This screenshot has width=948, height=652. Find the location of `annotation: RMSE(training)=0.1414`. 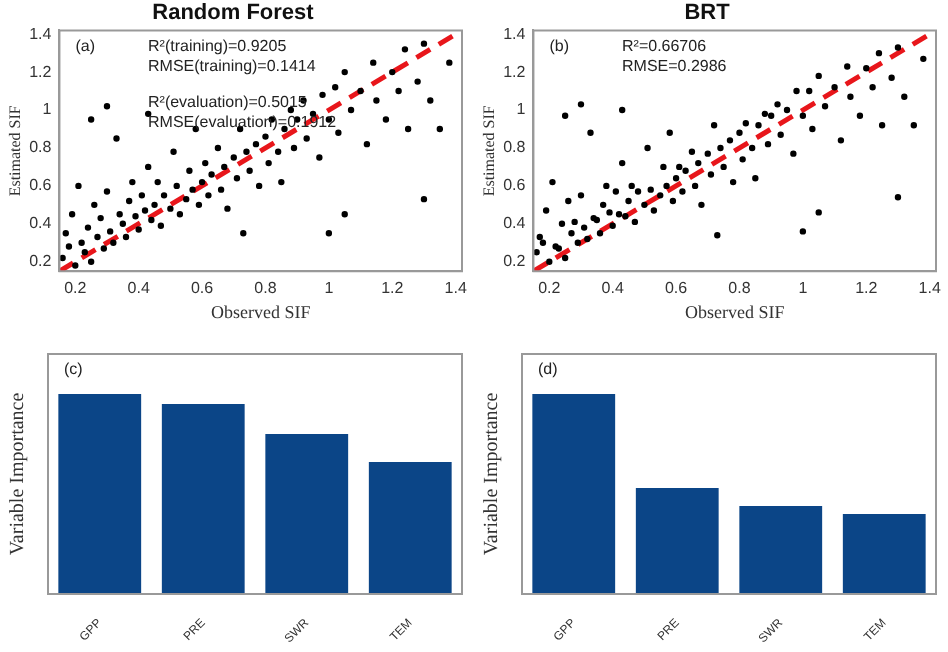

annotation: RMSE(training)=0.1414 is located at coordinates (232, 65).